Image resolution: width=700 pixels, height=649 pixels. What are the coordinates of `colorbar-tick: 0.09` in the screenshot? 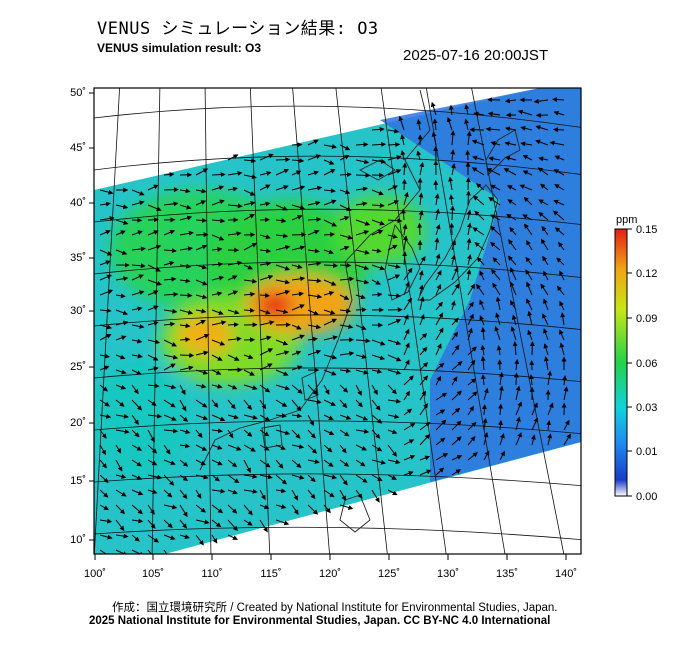 It's located at (646, 319).